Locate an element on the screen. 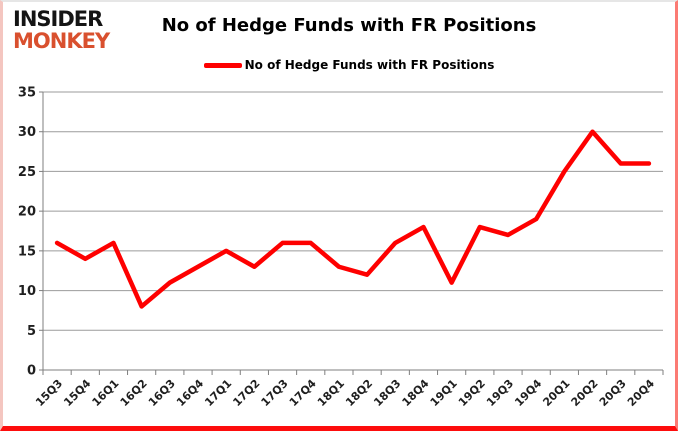 The width and height of the screenshot is (678, 431). x-tick-label: 19Q3 is located at coordinates (500, 393).